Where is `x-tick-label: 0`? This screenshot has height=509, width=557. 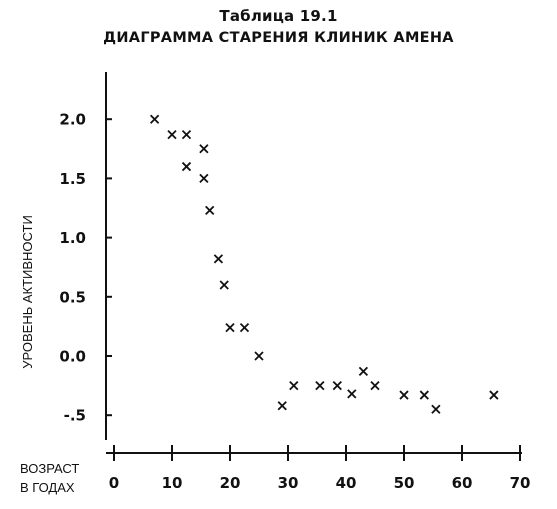
x-tick-label: 0 is located at coordinates (114, 483).